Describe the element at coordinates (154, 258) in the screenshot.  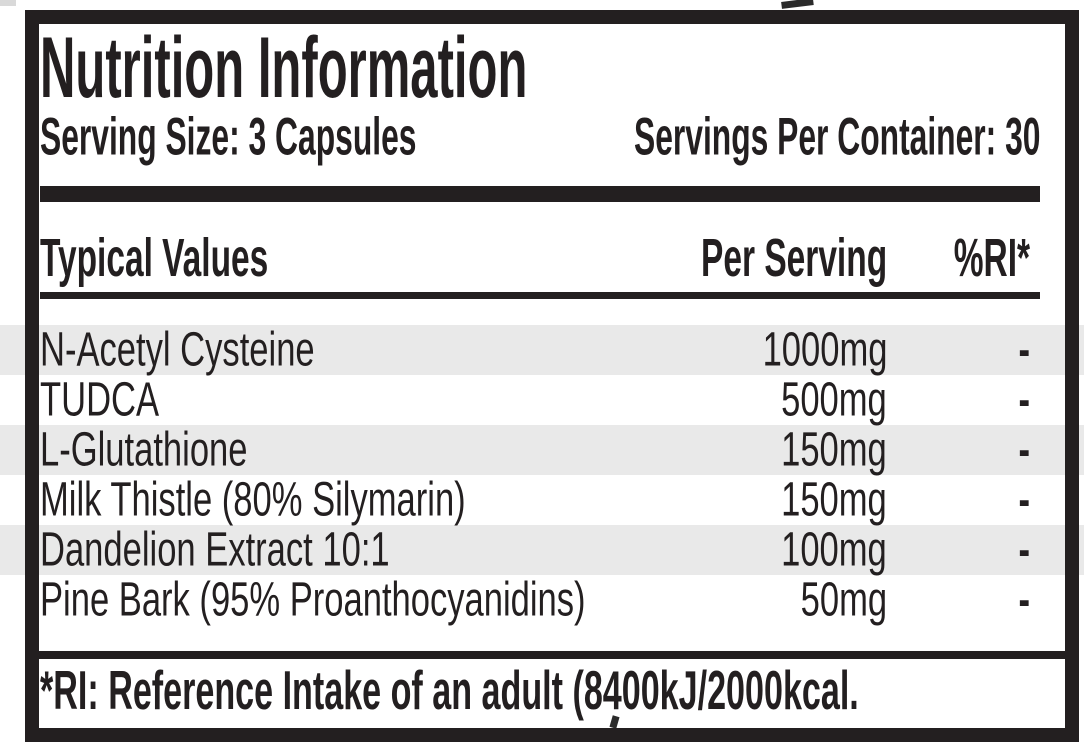
I see `header-typical-values: Typical Values` at that location.